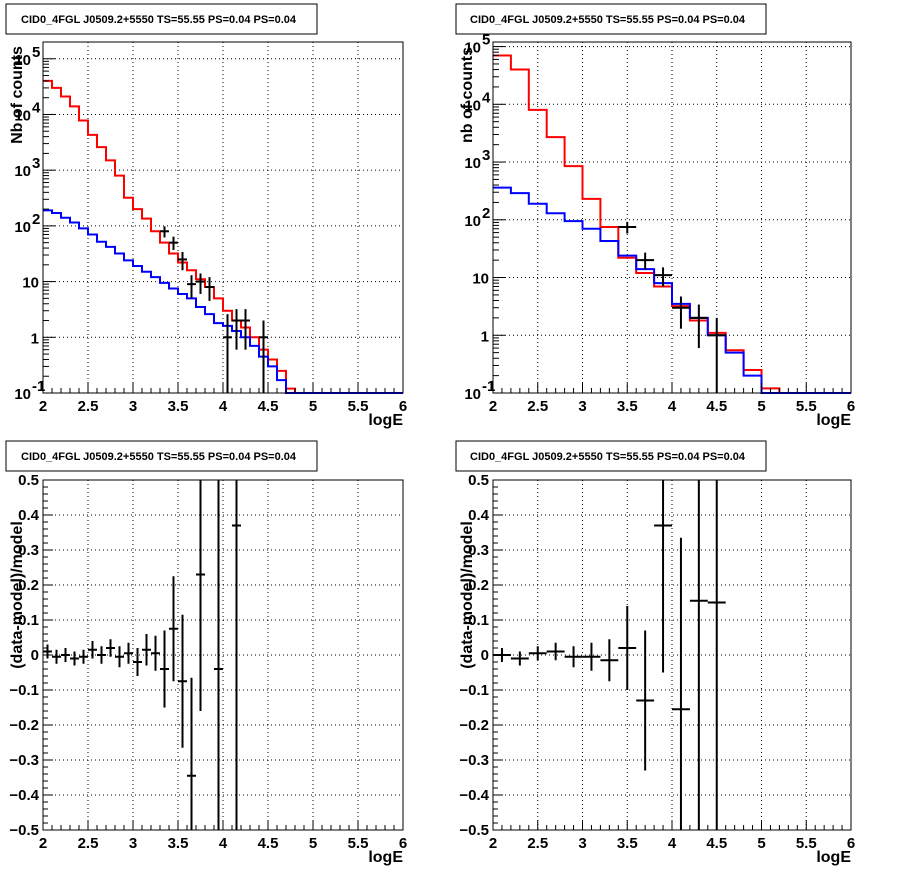 Image resolution: width=898 pixels, height=875 pixels. I want to click on y-tick-exponent: 4, so click(486, 97).